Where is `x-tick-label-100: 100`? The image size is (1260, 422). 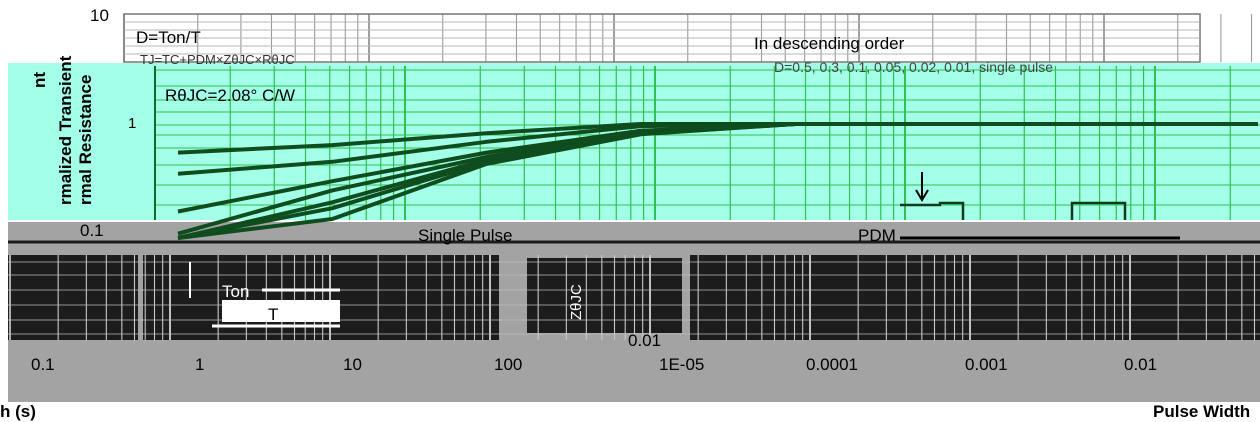 x-tick-label-100: 100 is located at coordinates (508, 364).